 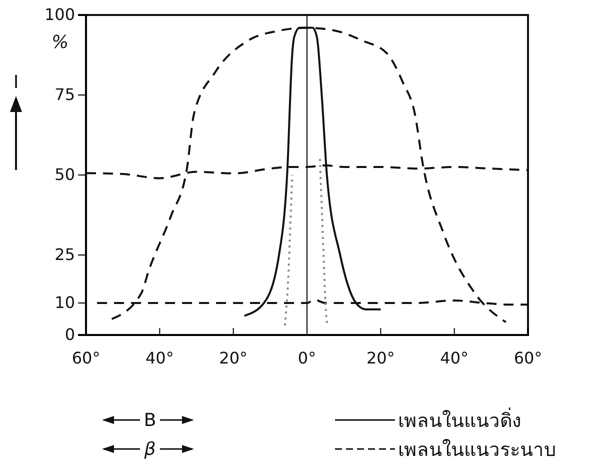 What do you see at coordinates (69, 334) in the screenshot?
I see `y-tick-label: 0` at bounding box center [69, 334].